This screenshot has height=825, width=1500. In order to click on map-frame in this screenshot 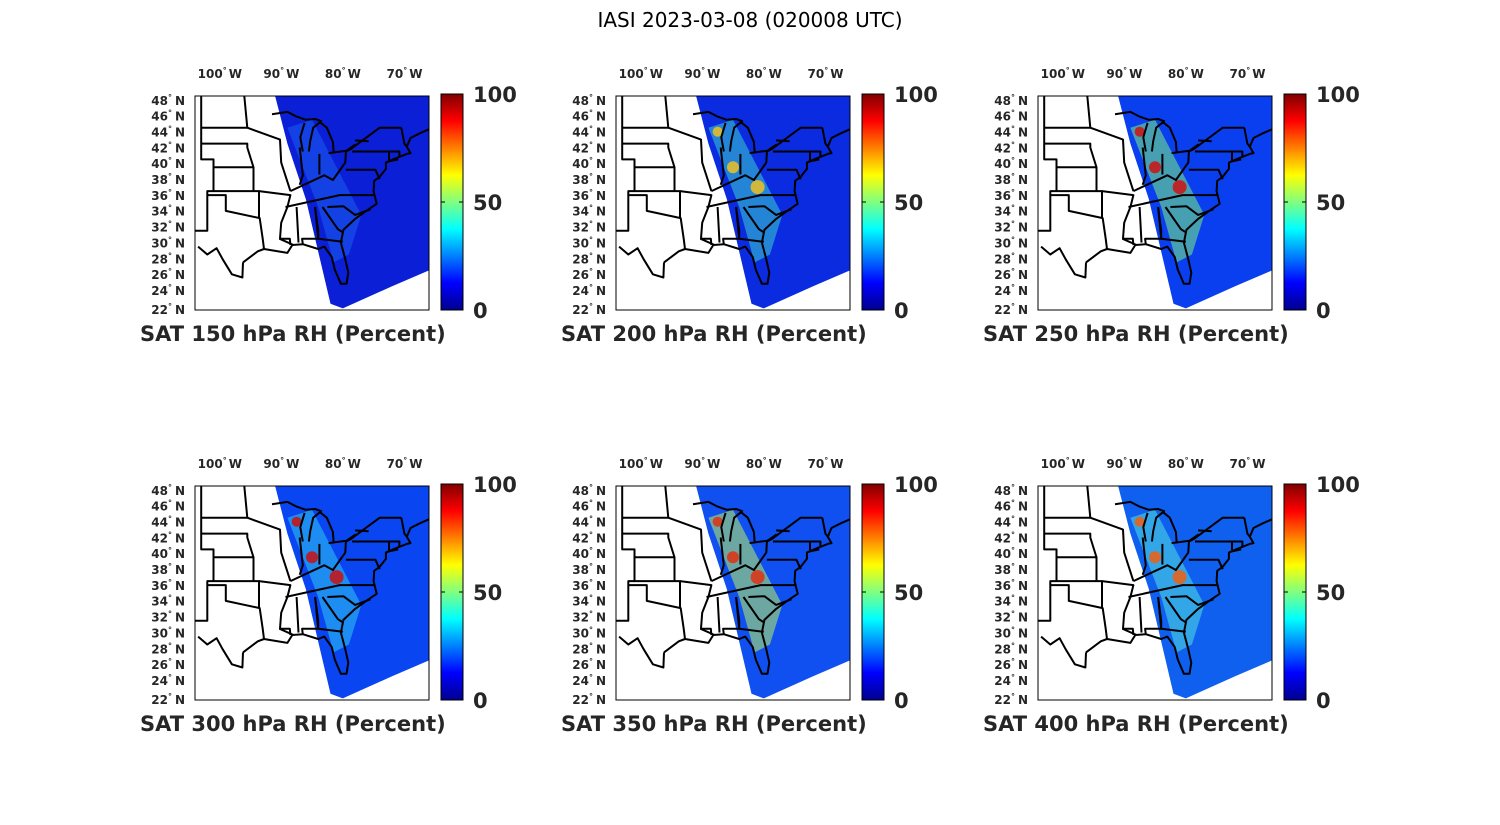, I will do `click(733, 203)`.